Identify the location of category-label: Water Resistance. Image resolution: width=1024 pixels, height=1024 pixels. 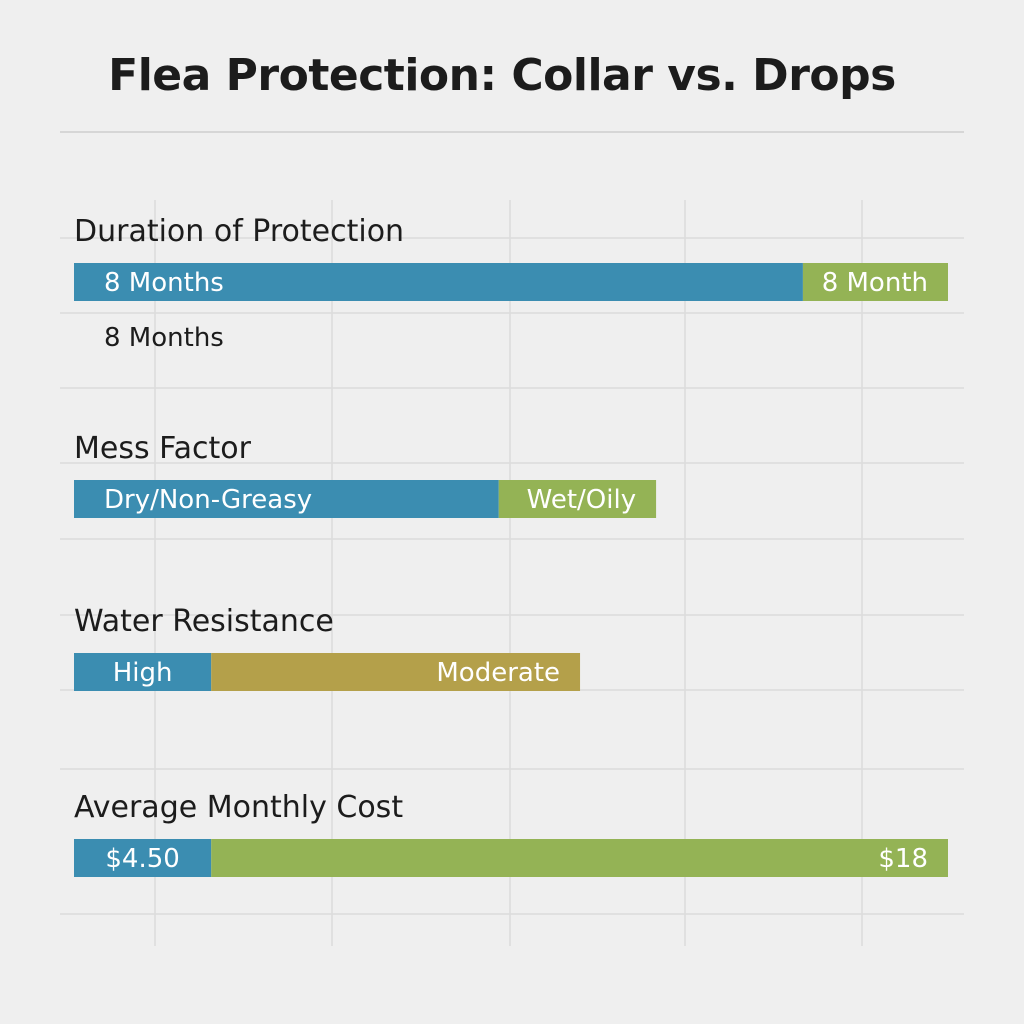
(204, 621).